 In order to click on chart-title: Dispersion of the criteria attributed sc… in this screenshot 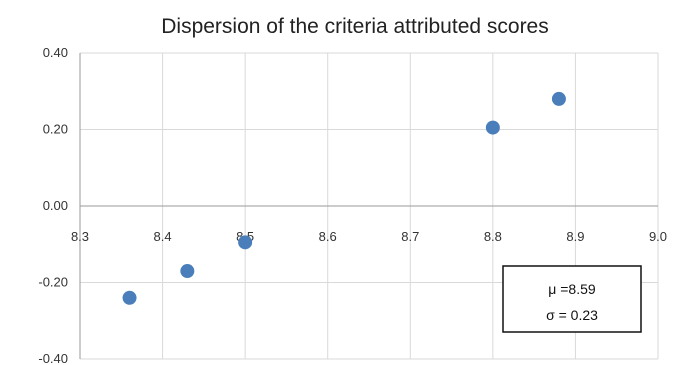, I will do `click(355, 26)`.